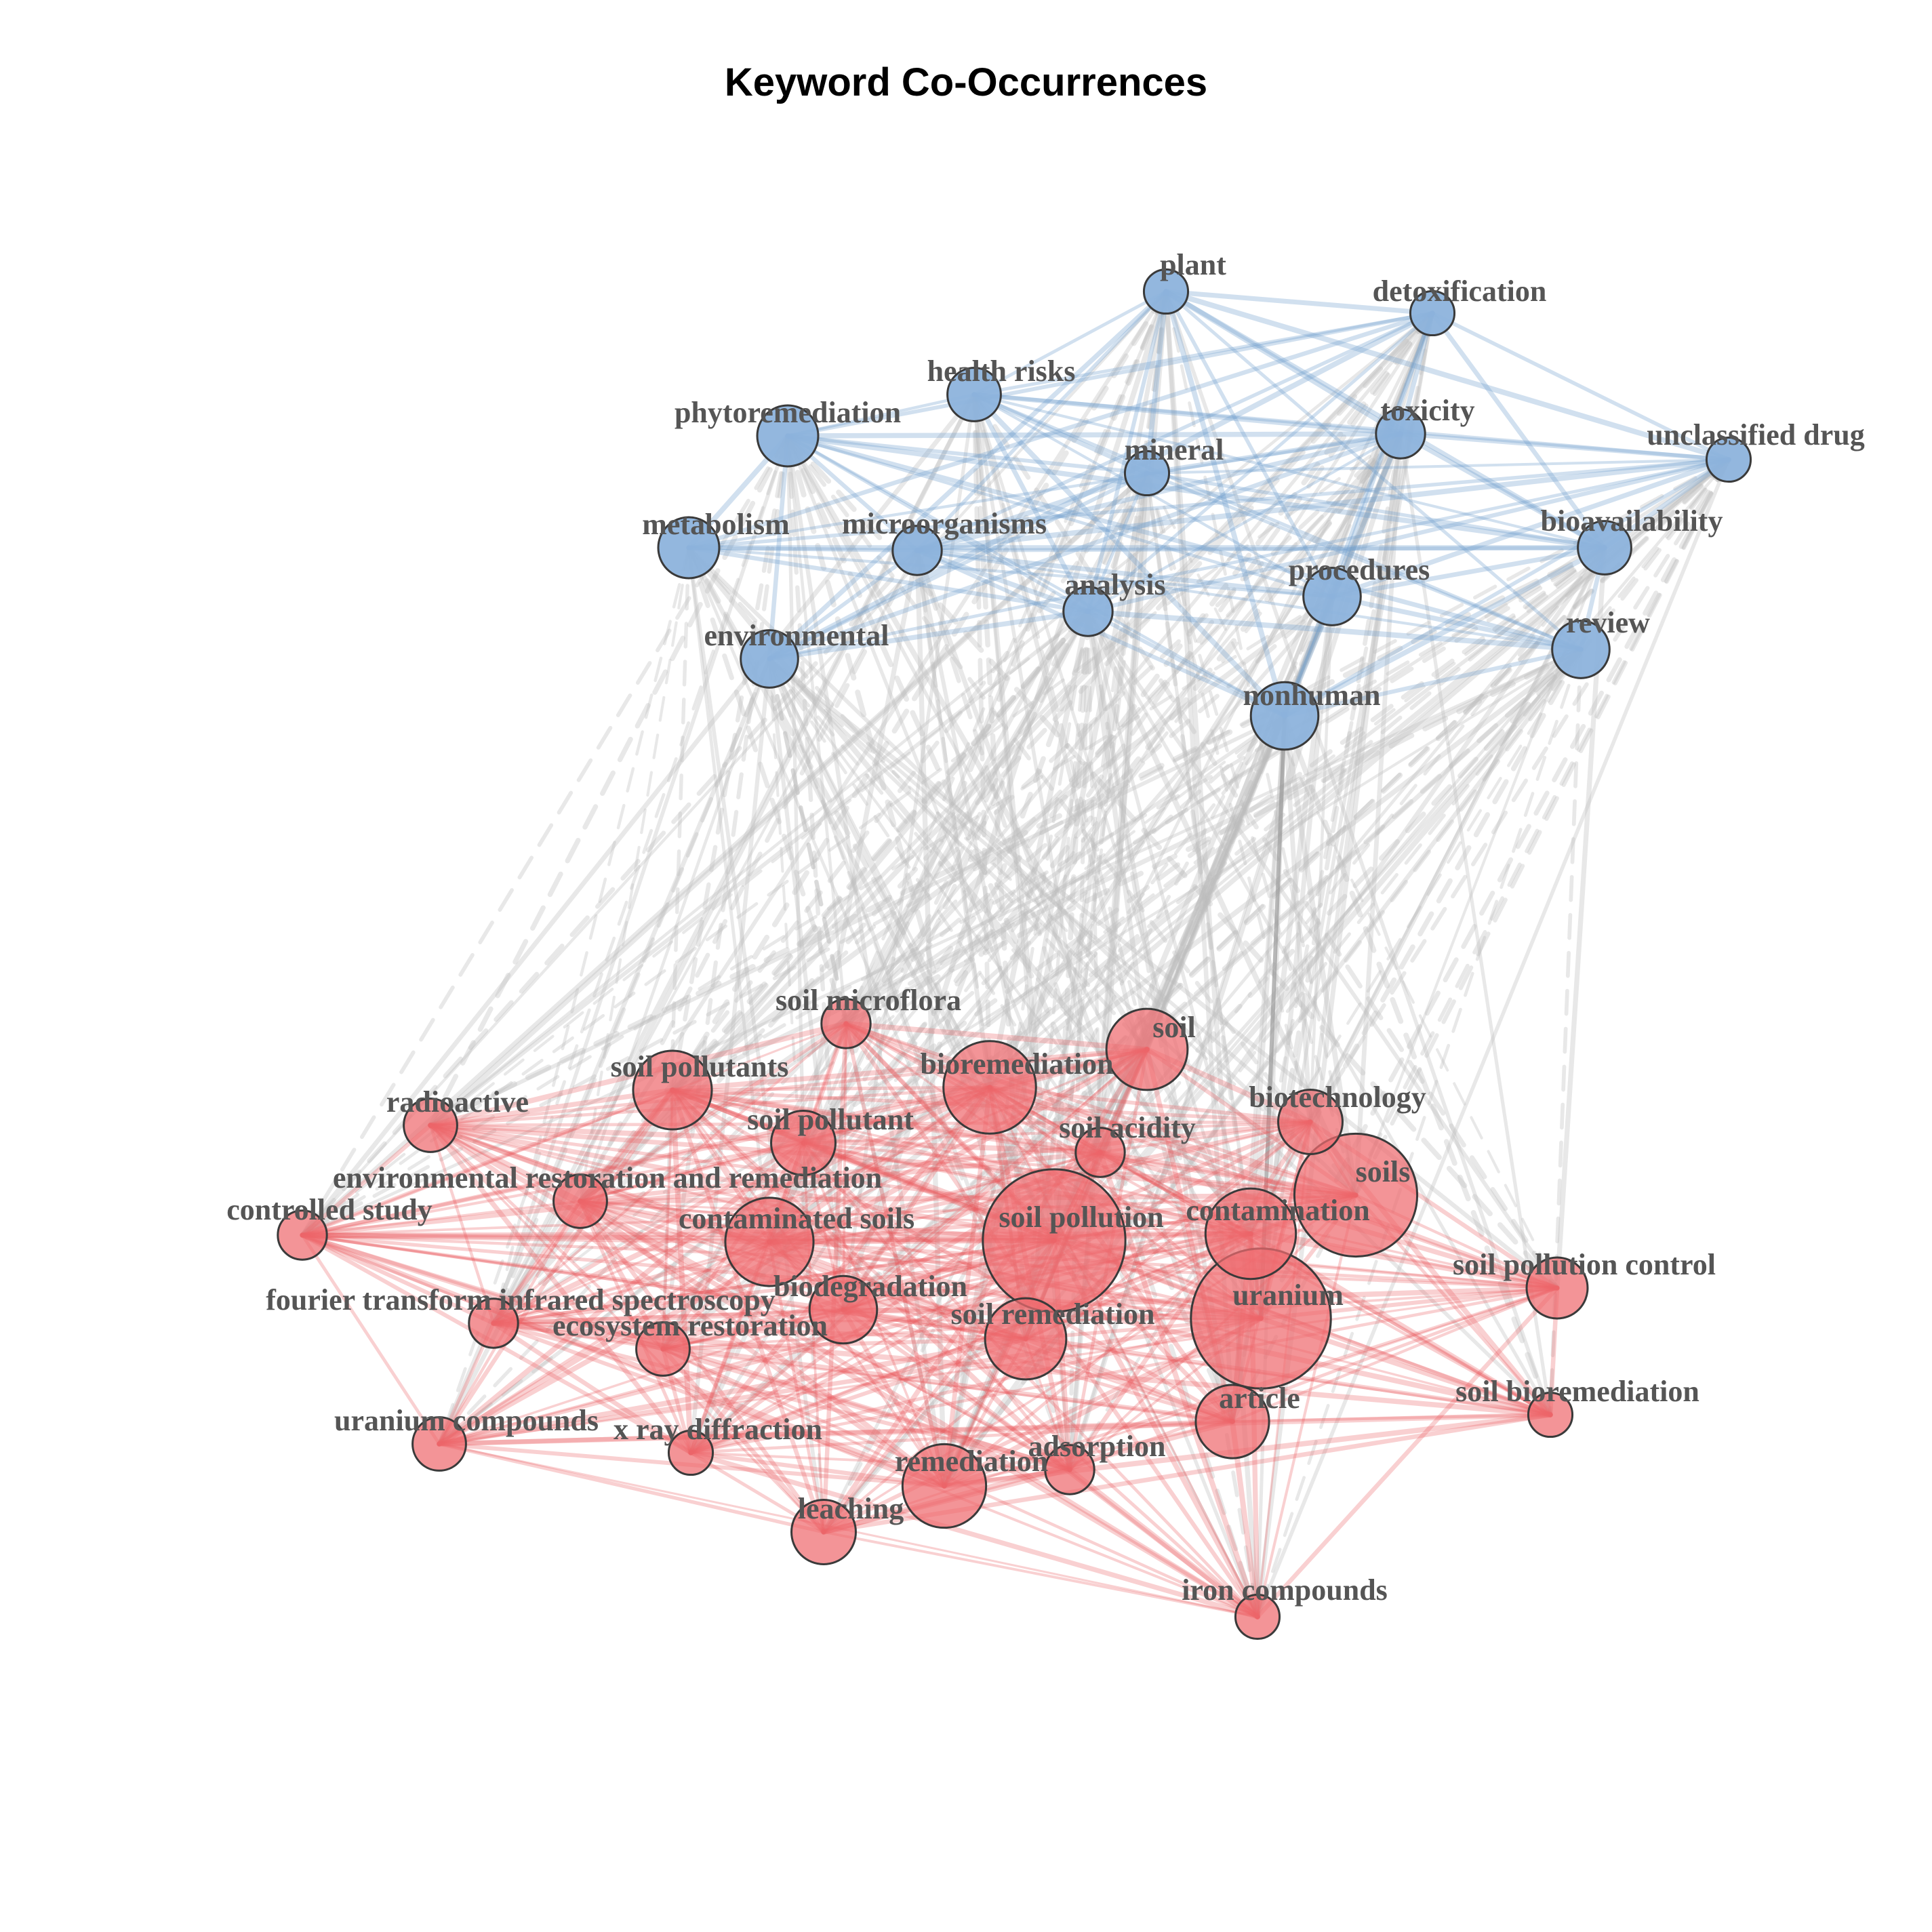 Image resolution: width=1932 pixels, height=1932 pixels. I want to click on node-x-ray-diffraction, so click(691, 1452).